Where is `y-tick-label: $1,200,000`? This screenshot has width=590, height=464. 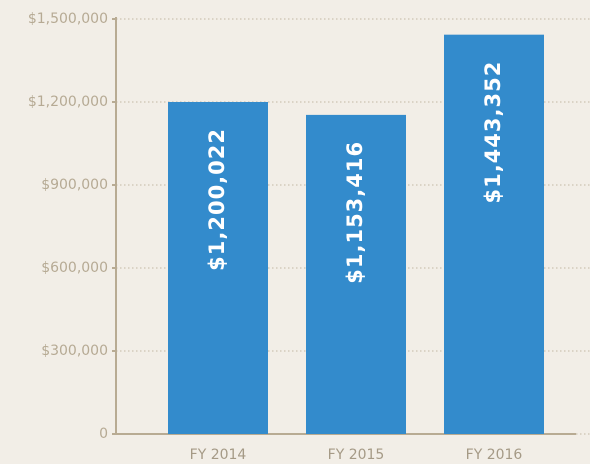
y-tick-label: $1,200,000 is located at coordinates (68, 102).